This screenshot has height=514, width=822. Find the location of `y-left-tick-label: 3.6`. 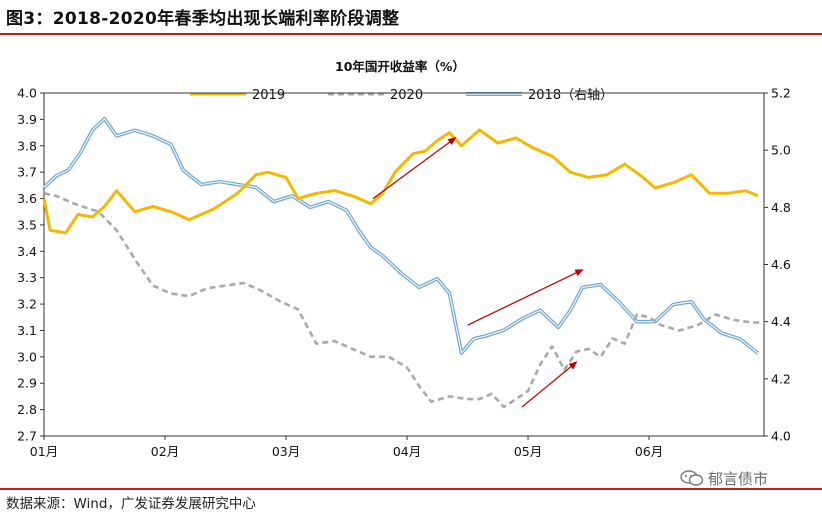

y-left-tick-label: 3.6 is located at coordinates (27, 198).